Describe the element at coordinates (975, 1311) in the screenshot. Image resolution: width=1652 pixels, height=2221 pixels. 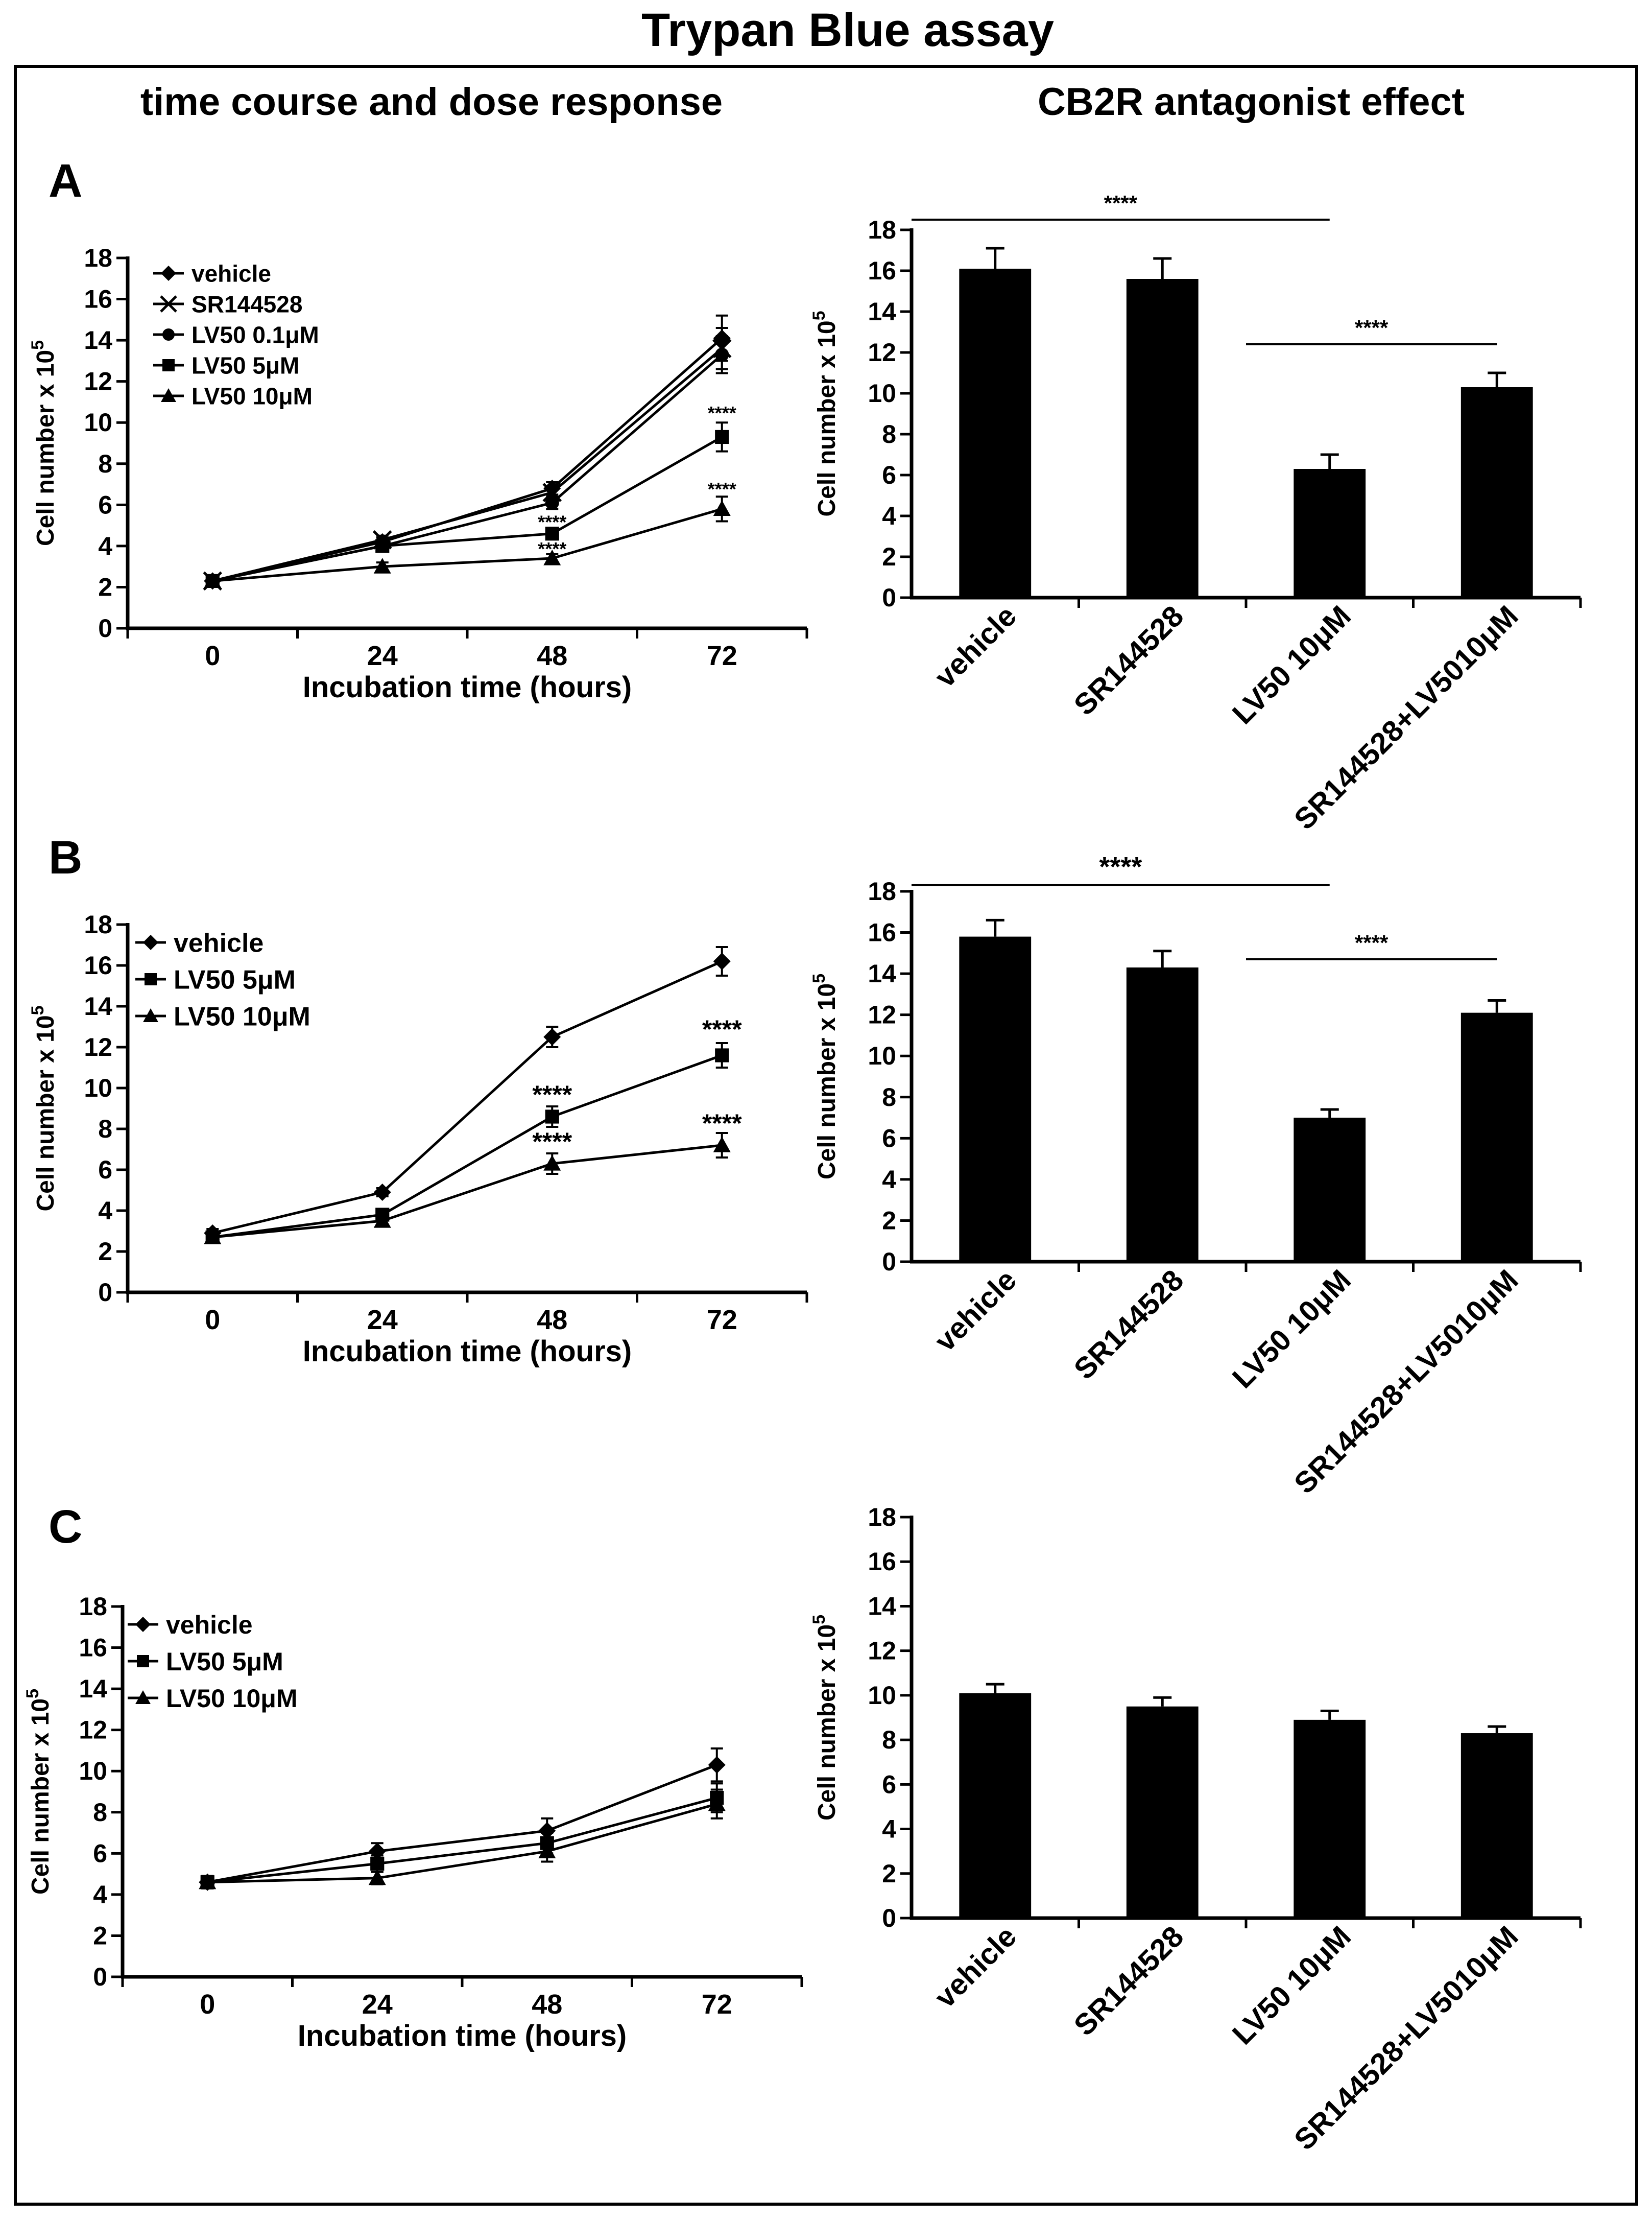
I see `category-label: vehicle` at that location.